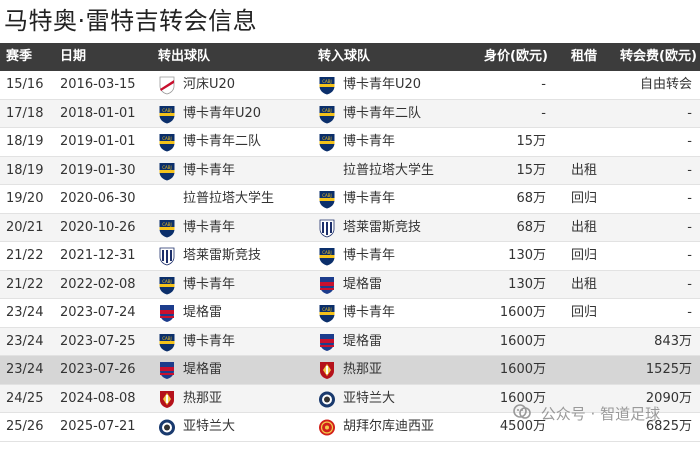 The image size is (700, 449). Describe the element at coordinates (73, 56) in the screenshot. I see `header-date: 日期` at that location.